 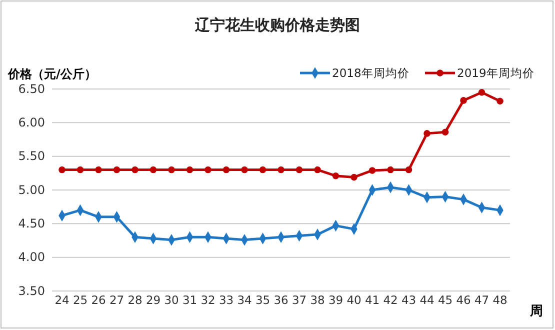 I want to click on y-tick-label: 3.50, so click(x=31, y=291).